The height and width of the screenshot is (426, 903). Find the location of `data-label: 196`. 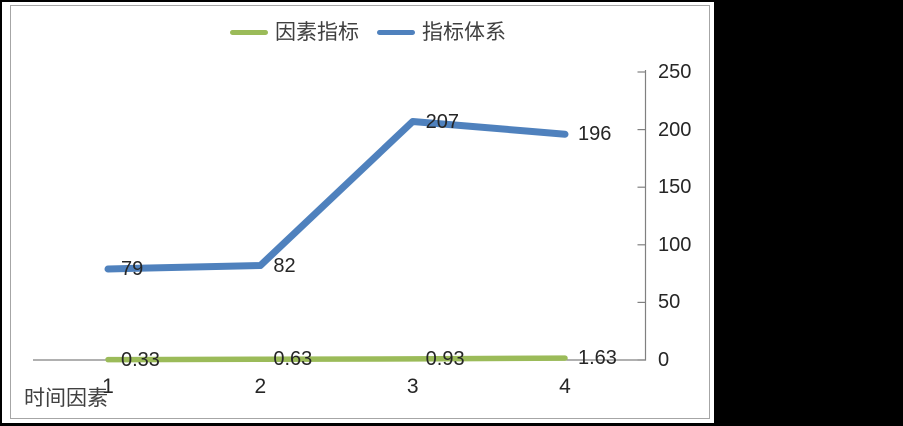

data-label: 196 is located at coordinates (594, 134).